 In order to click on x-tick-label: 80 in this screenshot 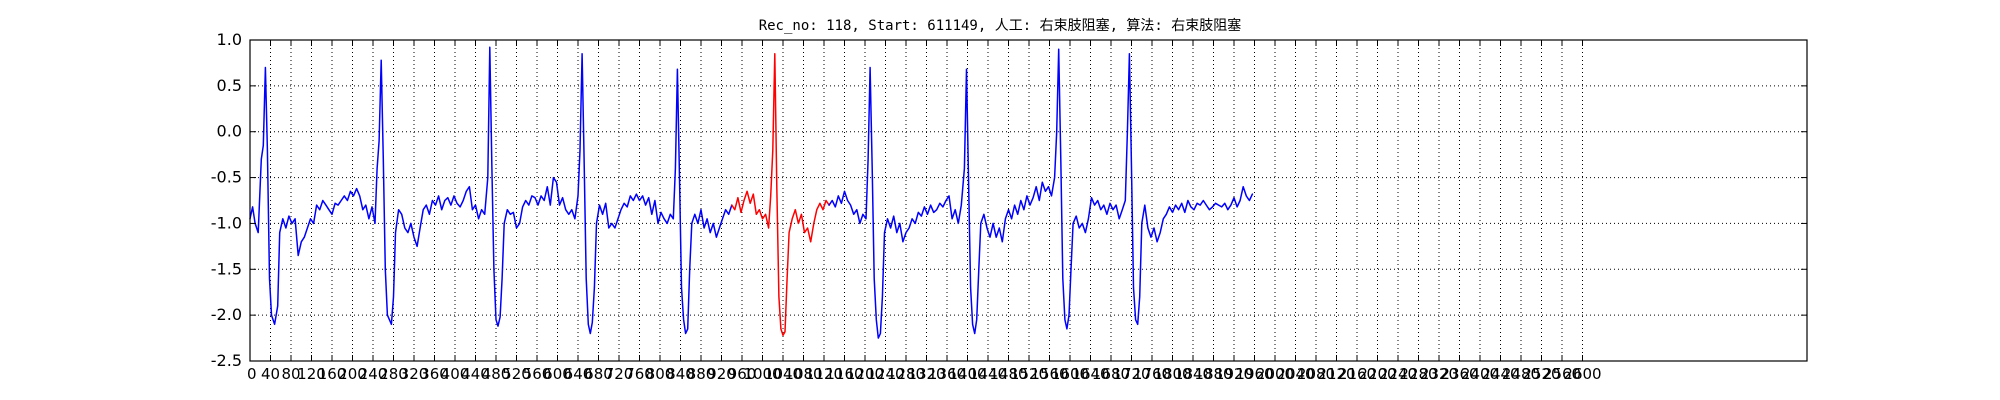, I will do `click(290, 374)`.